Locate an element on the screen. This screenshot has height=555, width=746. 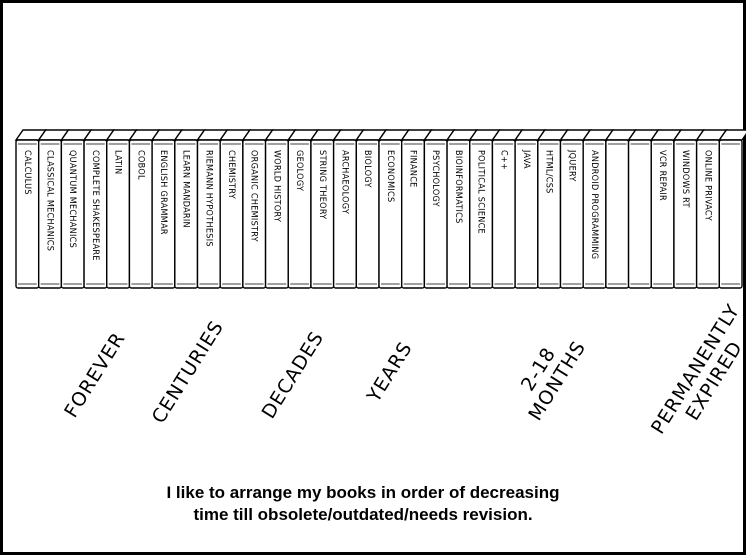
book-title: STRING THEORY is located at coordinates (322, 184).